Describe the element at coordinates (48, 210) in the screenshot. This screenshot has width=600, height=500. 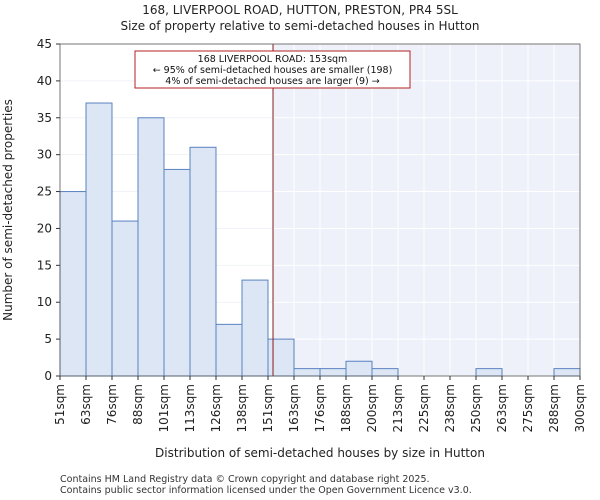
I see `y-axis-ticks: 0 5 10 15 20 25 30 35 40 45` at that location.